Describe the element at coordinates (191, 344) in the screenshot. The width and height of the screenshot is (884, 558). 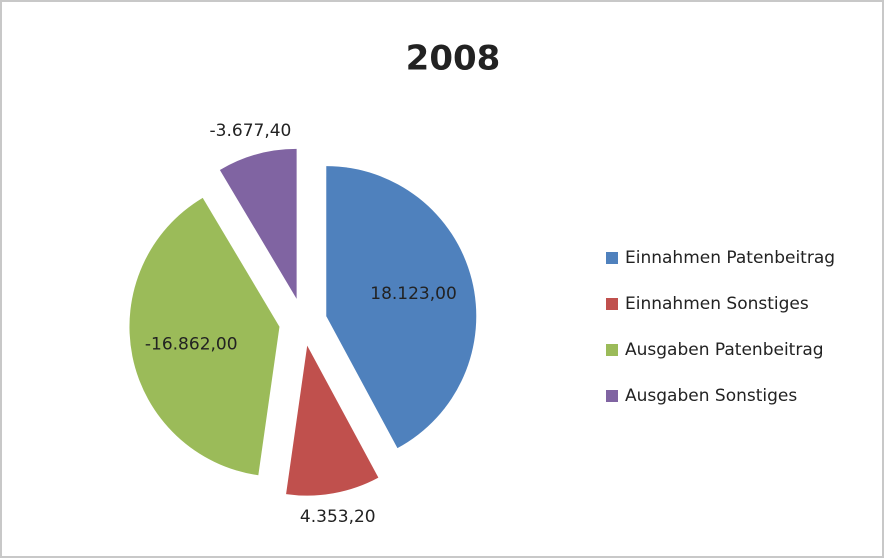
I see `data-label: -16.862,00` at that location.